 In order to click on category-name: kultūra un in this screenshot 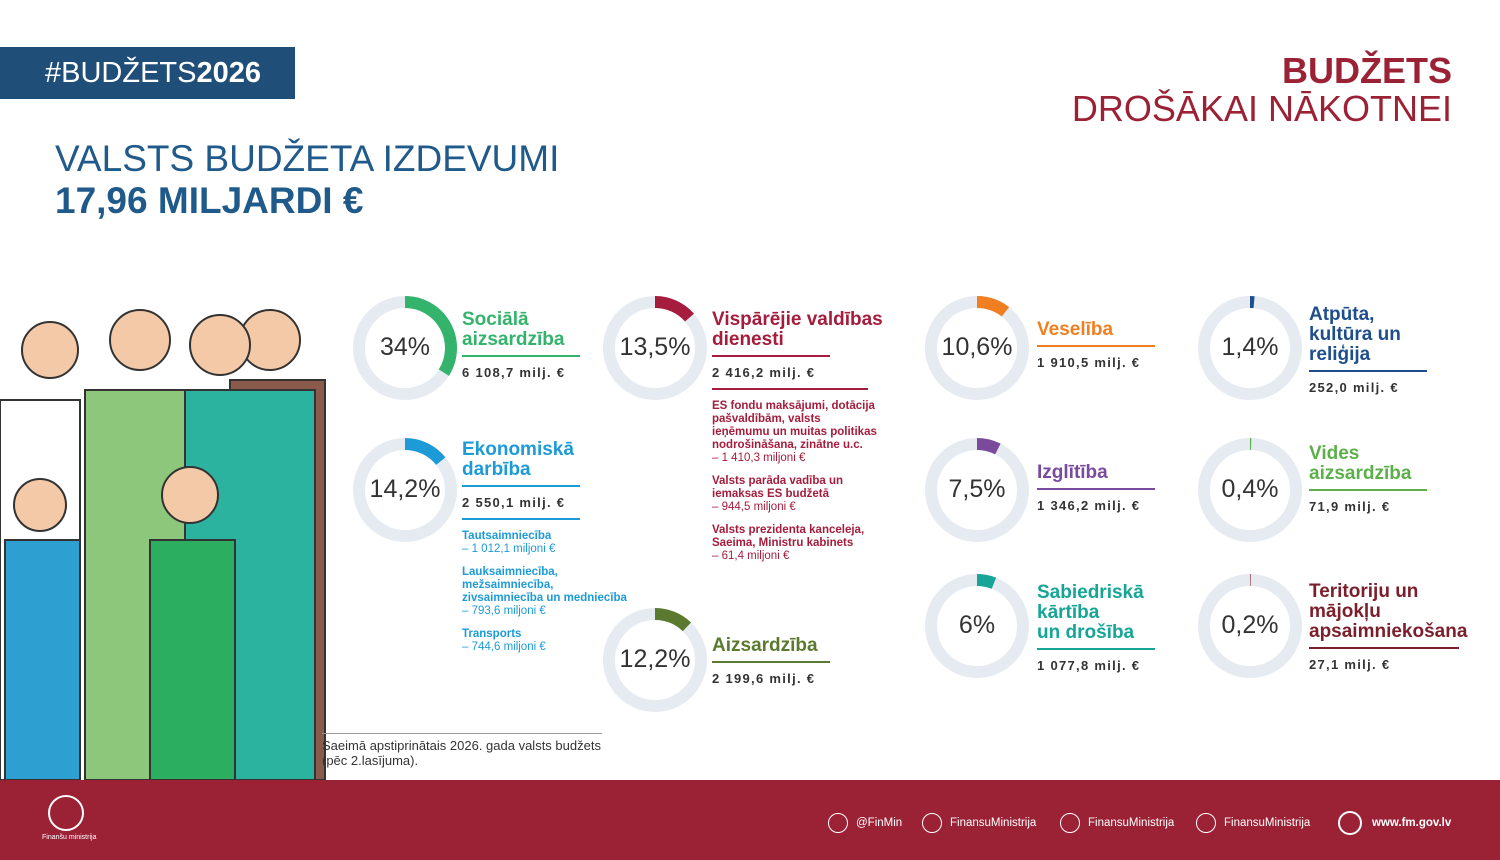, I will do `click(1355, 334)`.